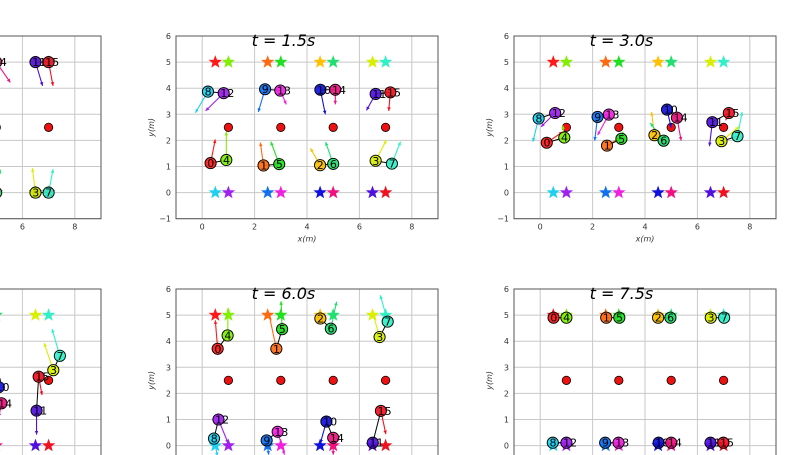  Describe the element at coordinates (168, 315) in the screenshot. I see `y-tick-label: 5` at that location.